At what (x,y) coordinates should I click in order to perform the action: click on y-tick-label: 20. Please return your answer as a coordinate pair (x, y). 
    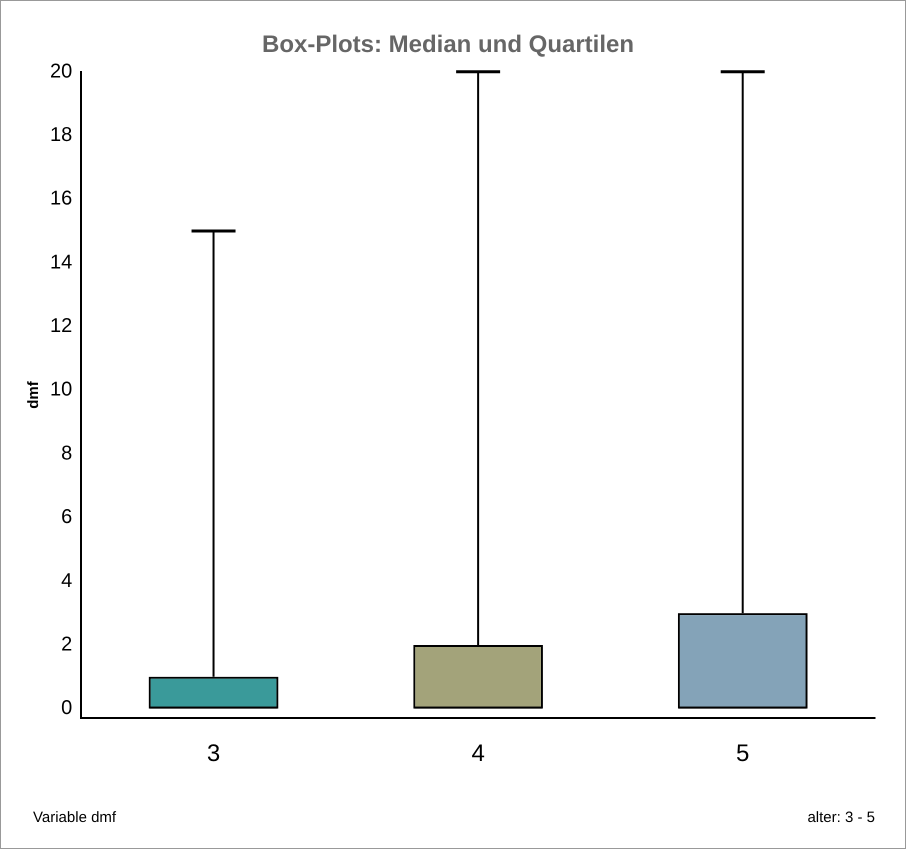
    Looking at the image, I should click on (61, 71).